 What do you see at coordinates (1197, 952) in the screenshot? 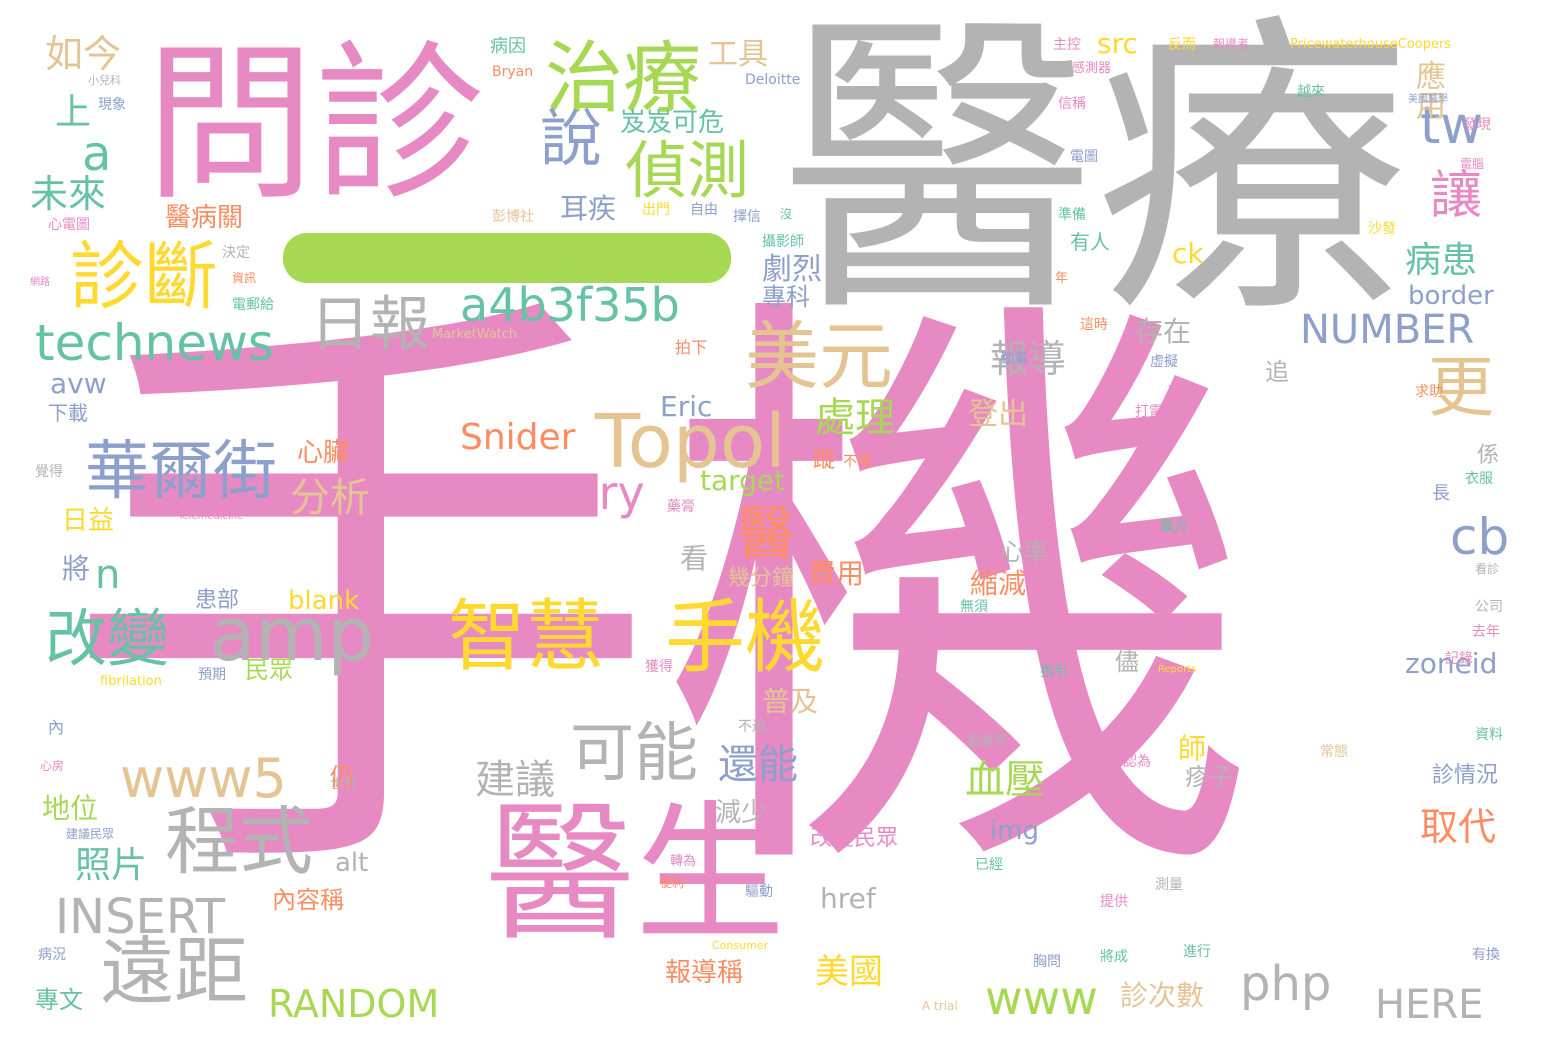
I see `word: 進行` at bounding box center [1197, 952].